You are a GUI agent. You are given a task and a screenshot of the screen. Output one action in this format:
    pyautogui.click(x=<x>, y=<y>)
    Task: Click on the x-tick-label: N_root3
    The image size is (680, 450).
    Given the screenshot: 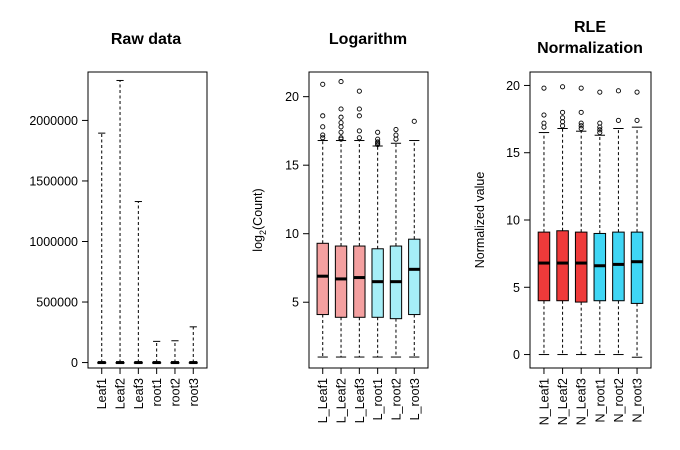 What is the action you would take?
    pyautogui.click(x=638, y=400)
    